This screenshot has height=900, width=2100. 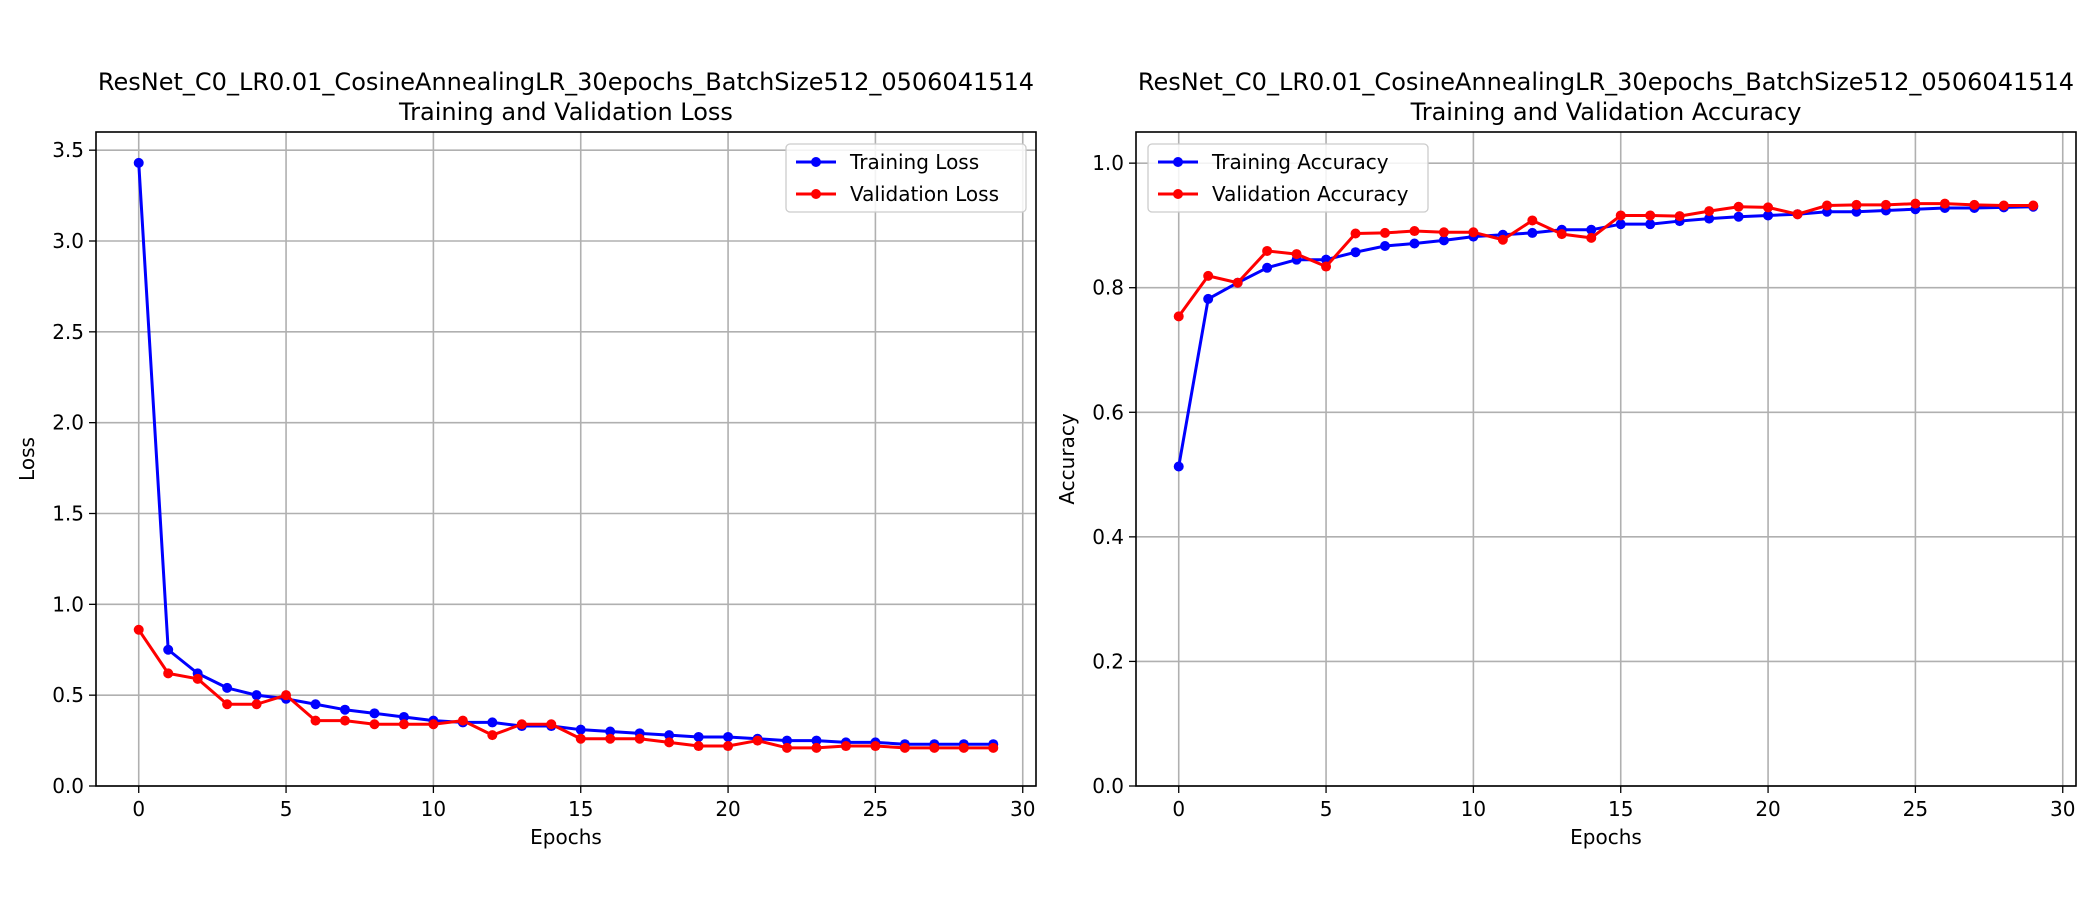 What do you see at coordinates (875, 809) in the screenshot?
I see `x-tick-label: 25` at bounding box center [875, 809].